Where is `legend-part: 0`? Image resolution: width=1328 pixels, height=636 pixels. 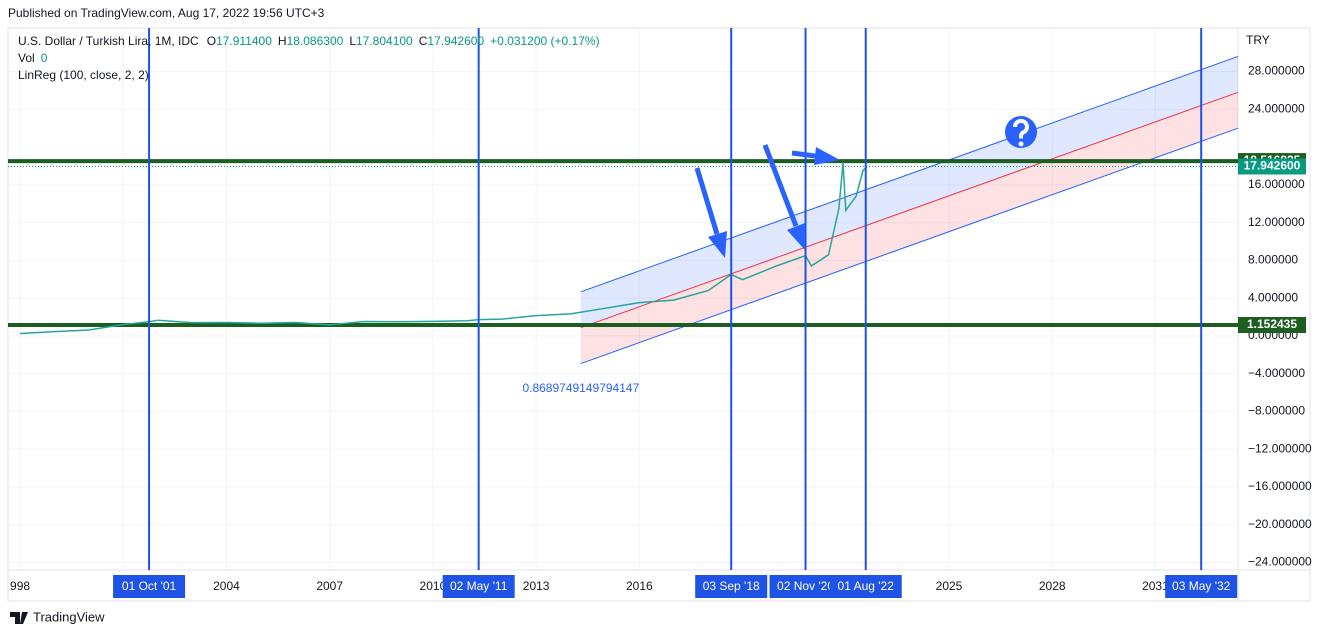
legend-part: 0 is located at coordinates (44, 58).